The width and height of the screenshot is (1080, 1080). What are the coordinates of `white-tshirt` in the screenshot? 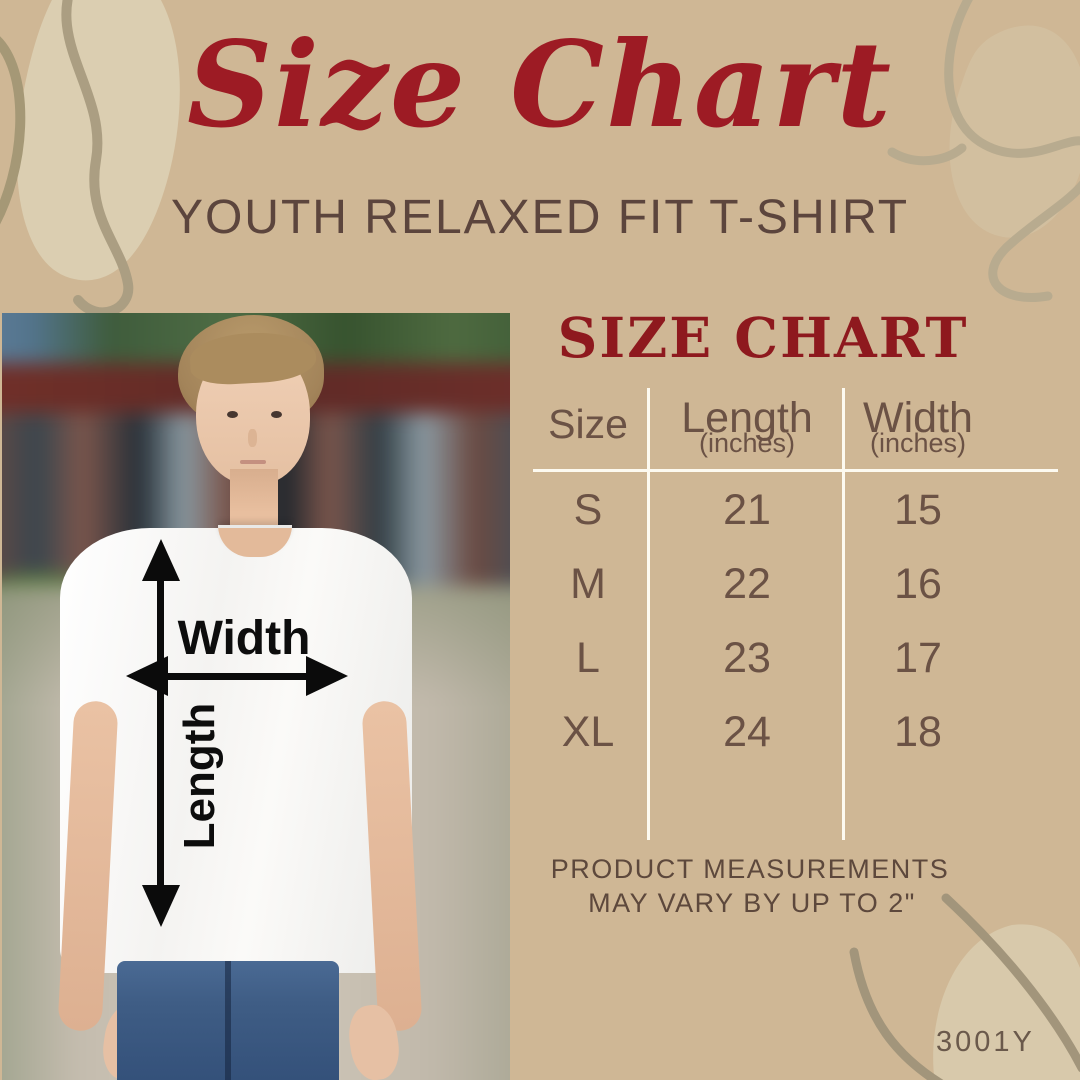 It's located at (236, 750).